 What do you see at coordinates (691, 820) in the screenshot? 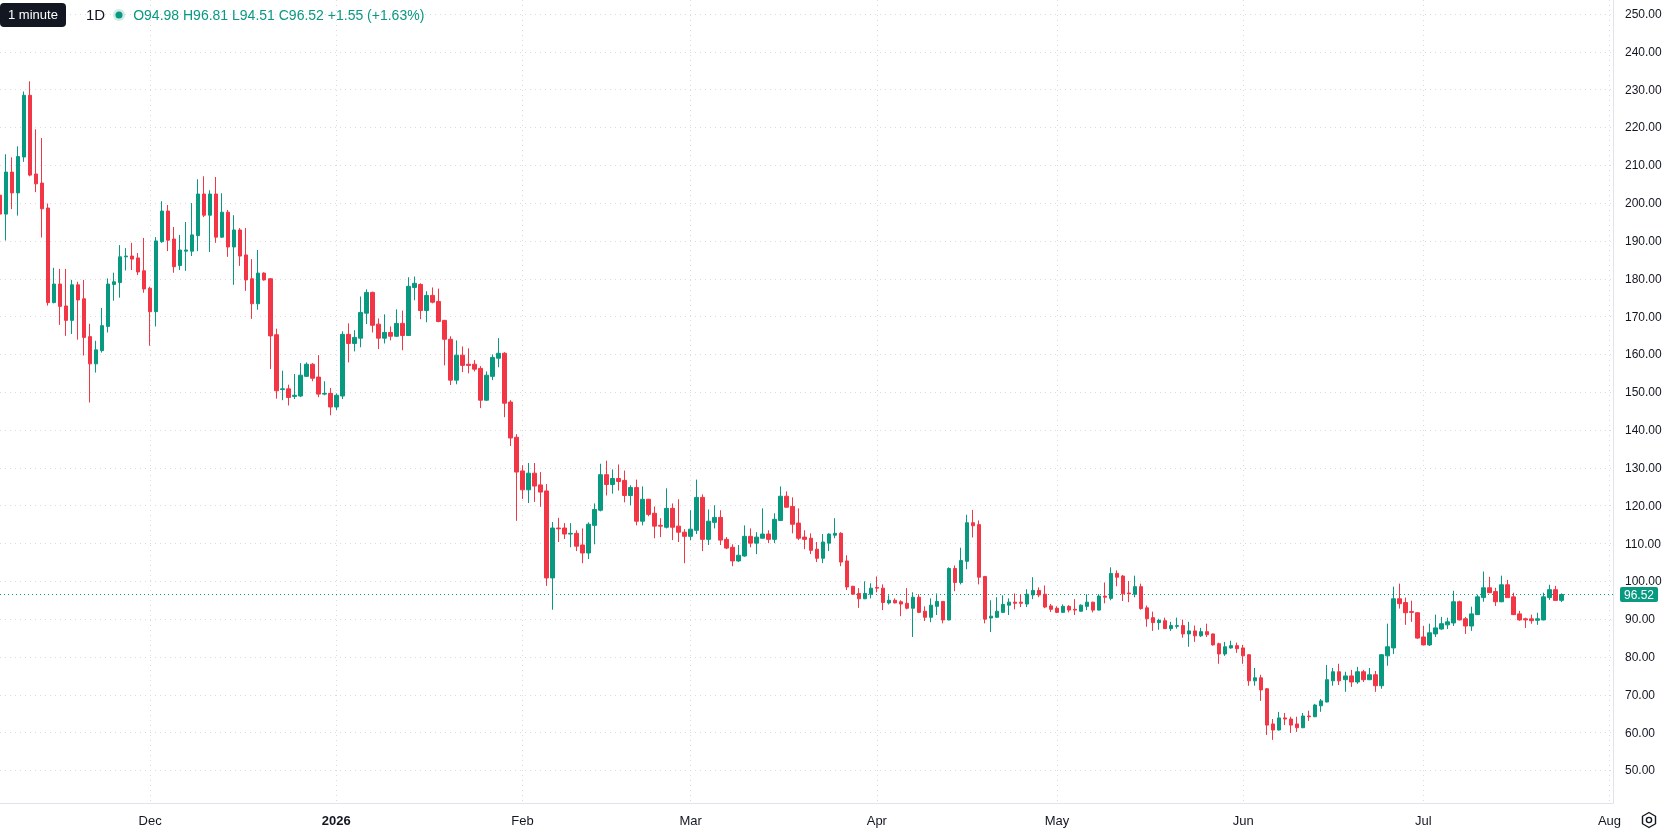
I see `x-tick-label: Mar` at bounding box center [691, 820].